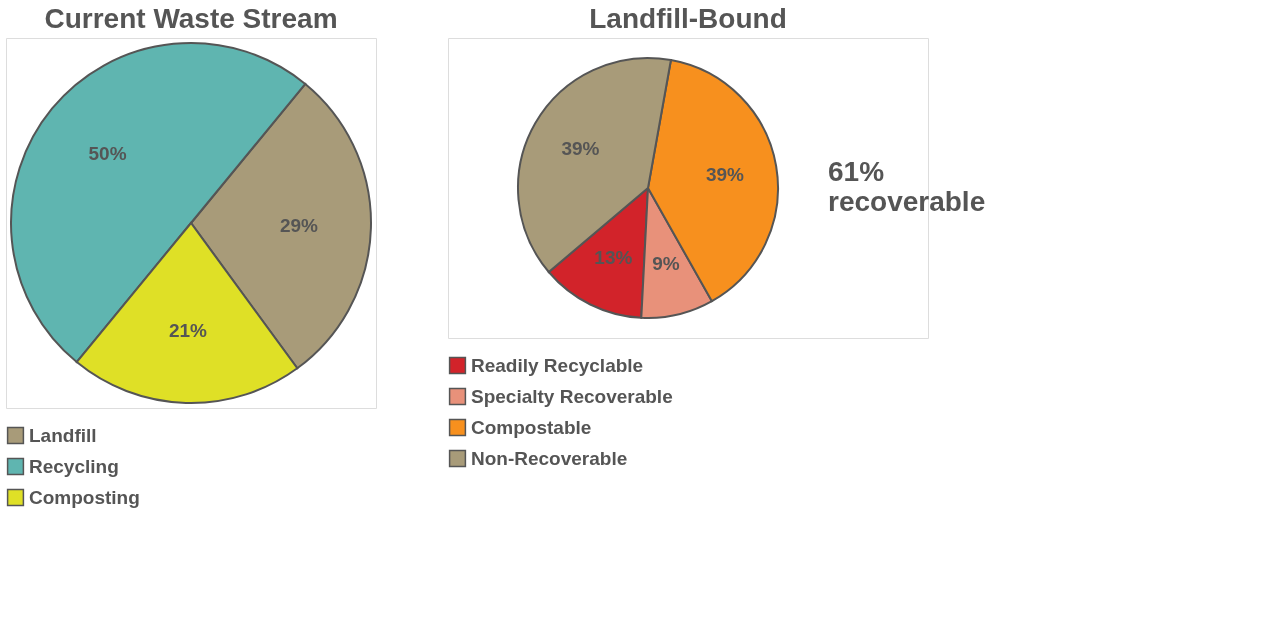 The image size is (1269, 631). I want to click on legend-label: Specialty Recoverable, so click(572, 396).